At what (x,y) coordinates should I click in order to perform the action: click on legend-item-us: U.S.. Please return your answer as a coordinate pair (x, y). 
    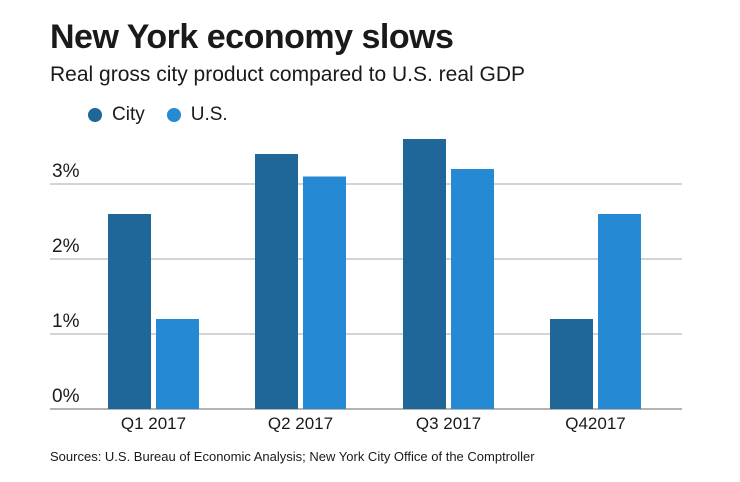
    Looking at the image, I should click on (197, 115).